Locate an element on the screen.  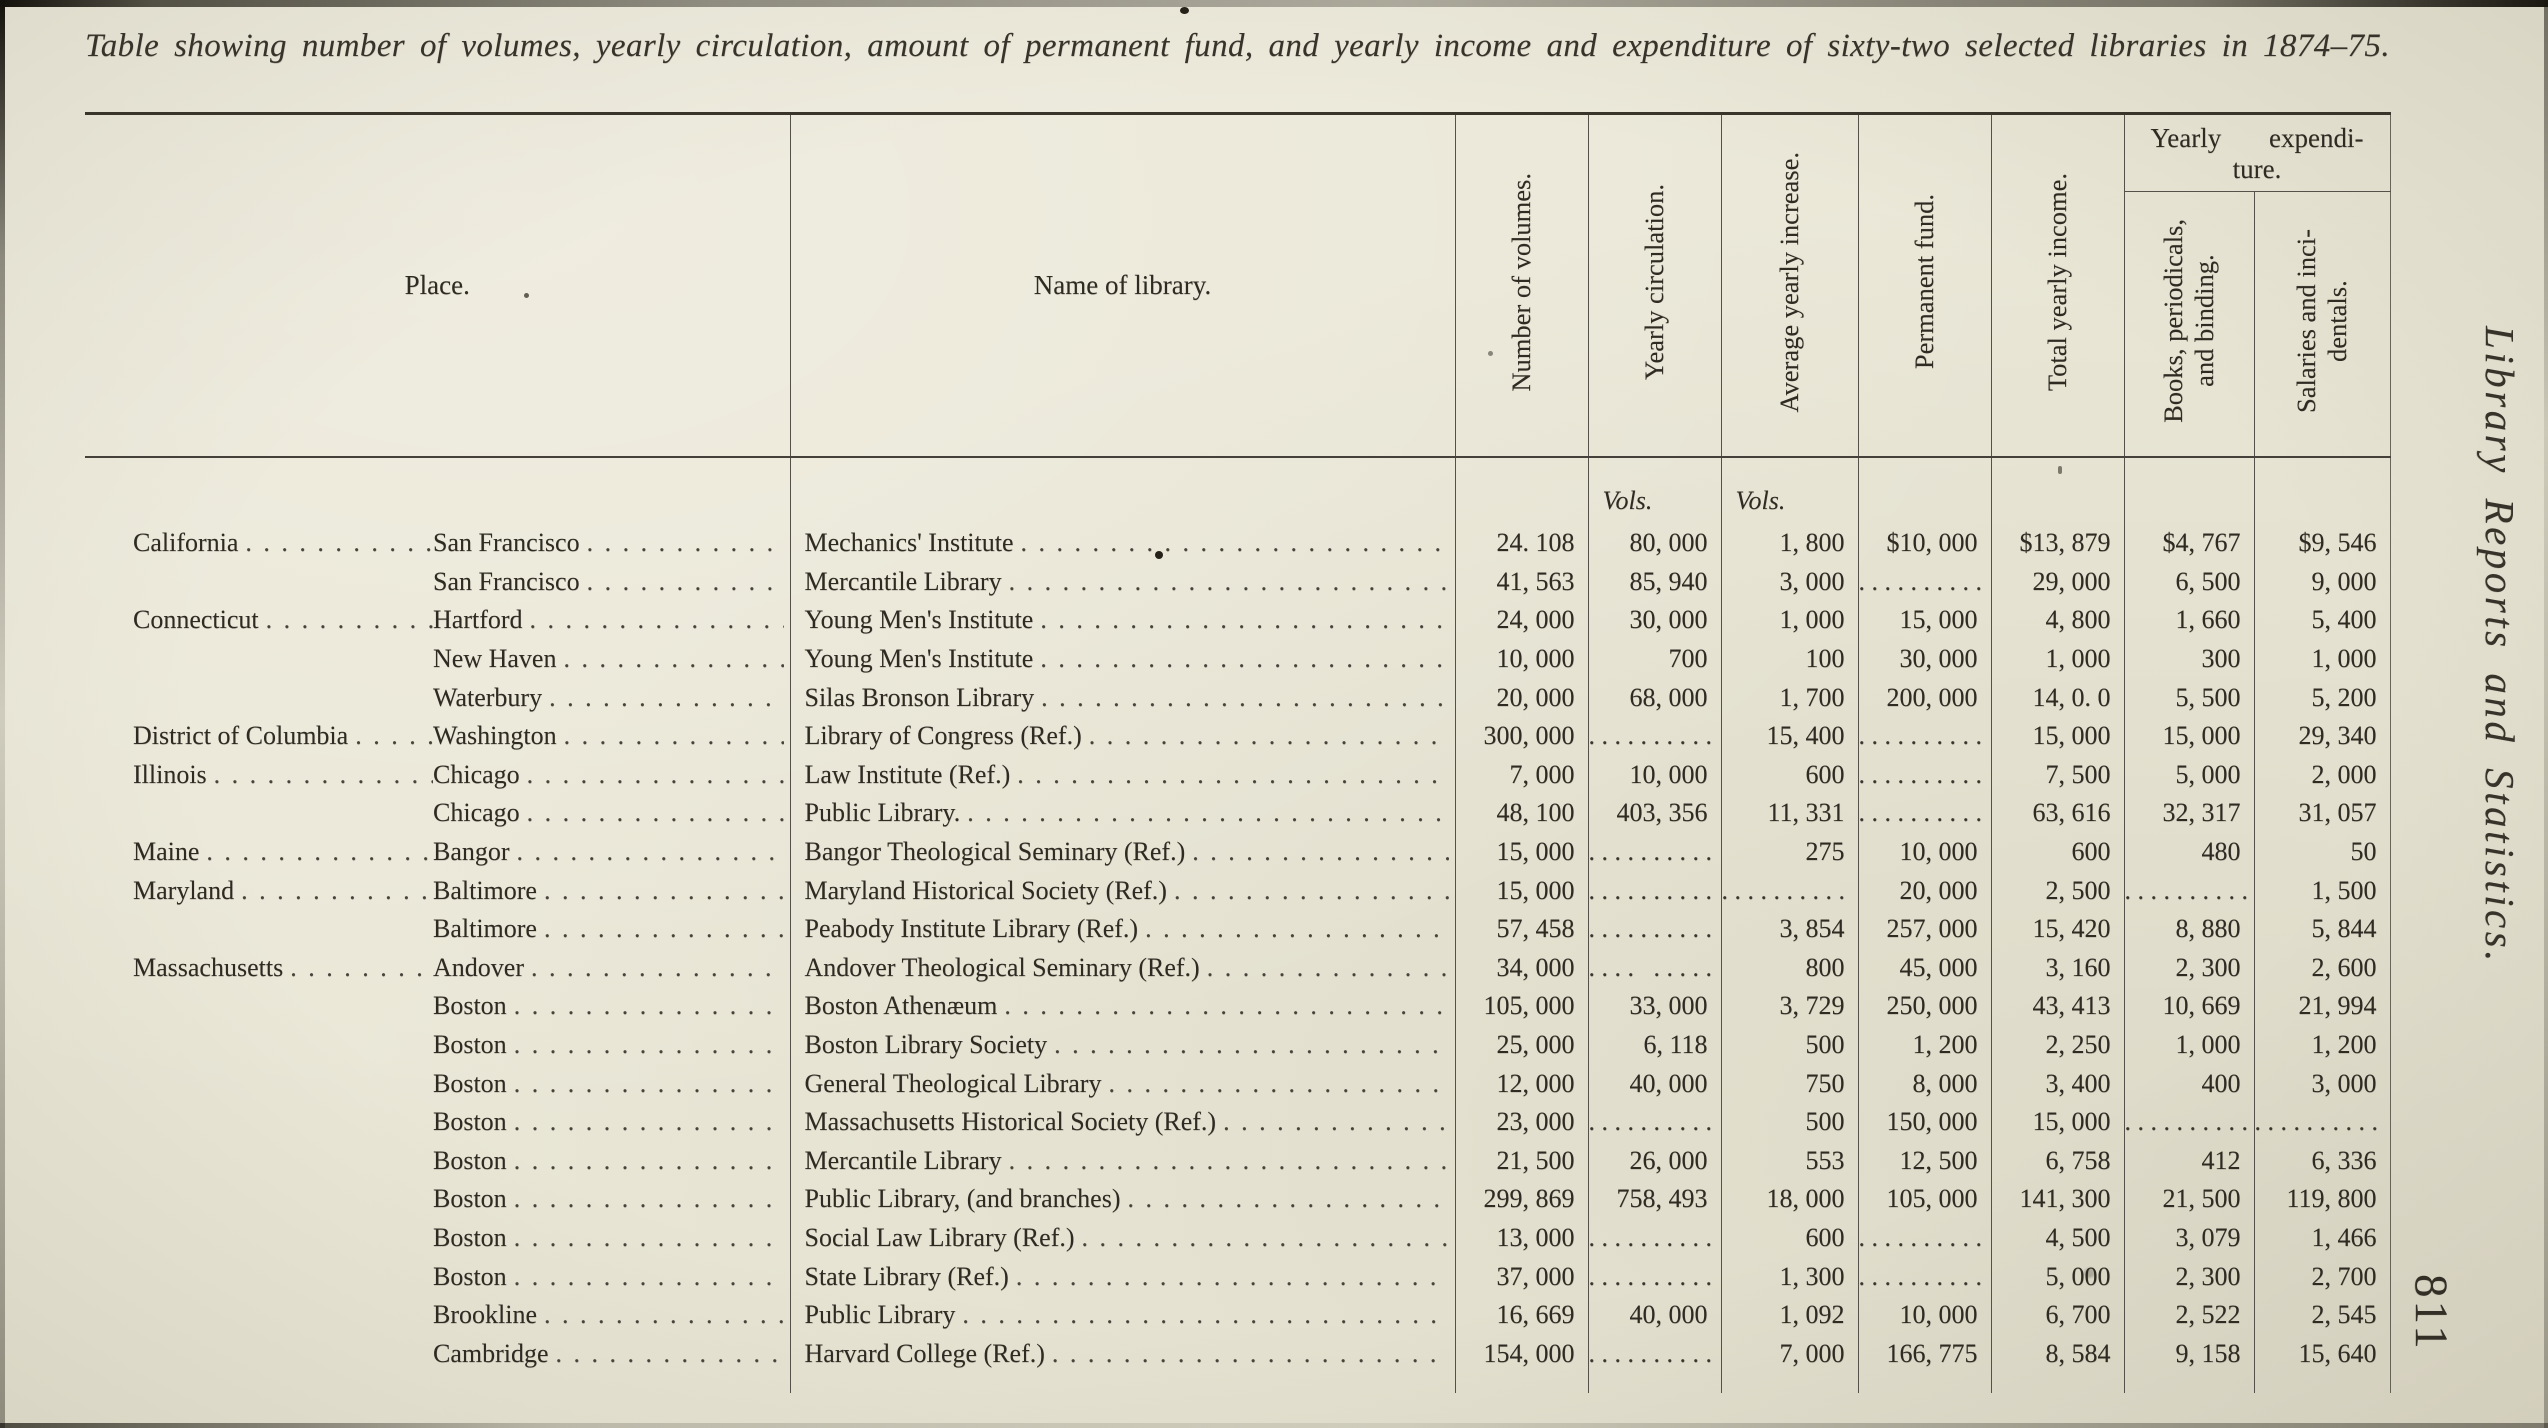
scan-edge-right is located at coordinates (2546, 714).